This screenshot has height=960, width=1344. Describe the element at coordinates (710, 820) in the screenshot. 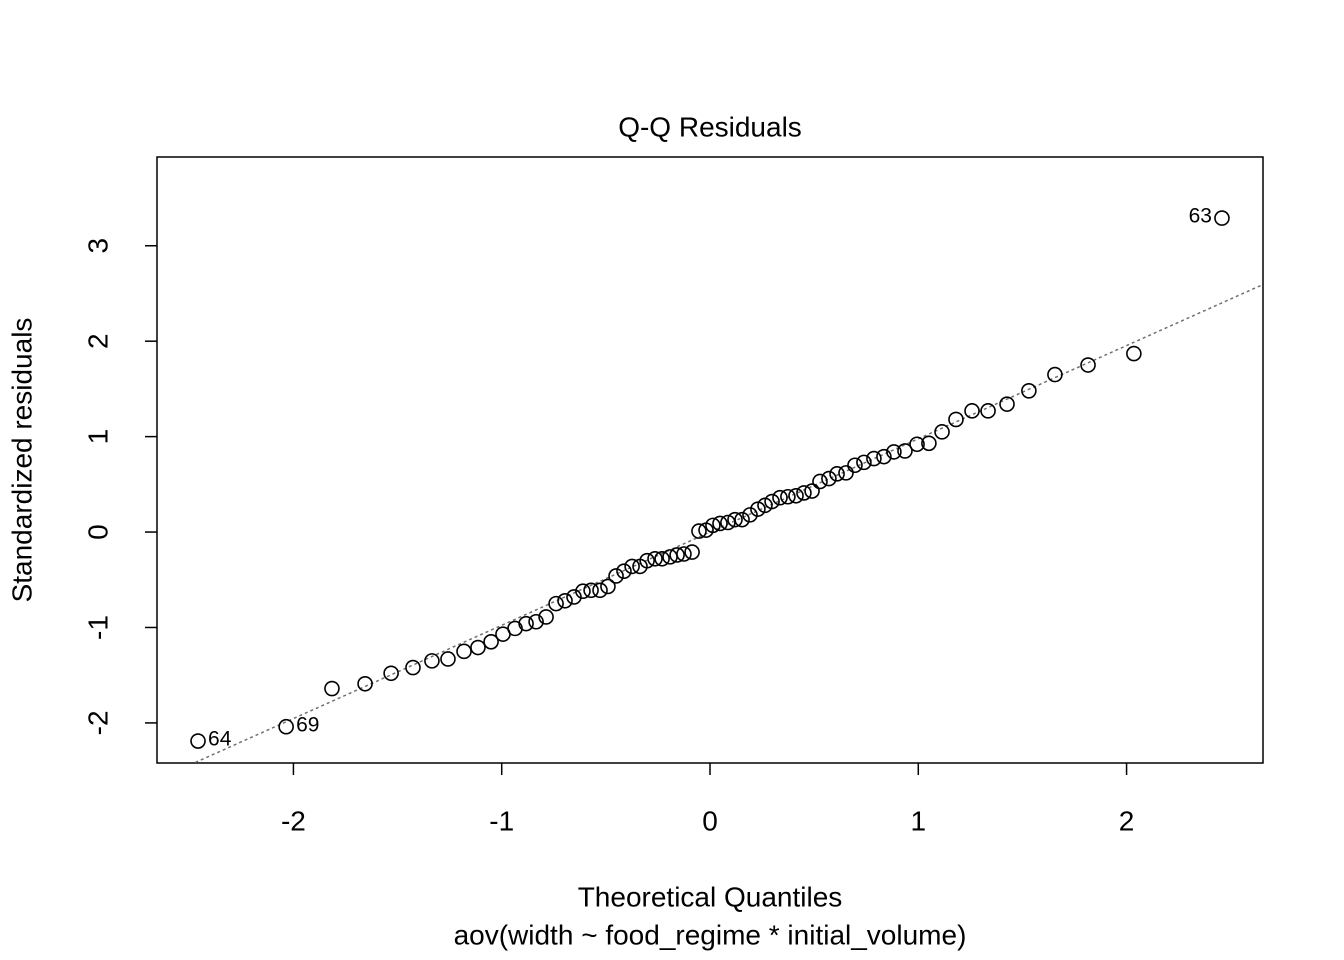

I see `x-tick-label: 0` at that location.